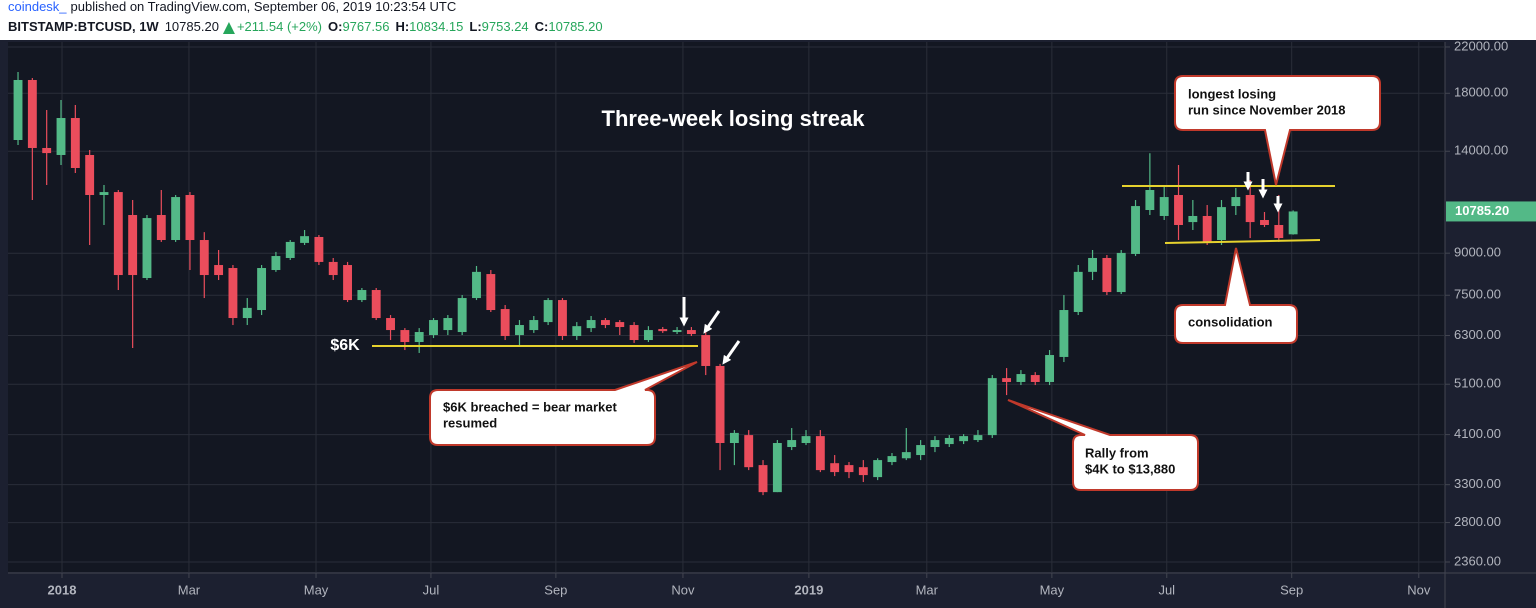  What do you see at coordinates (1482, 210) in the screenshot?
I see `last-price-label: 10785.20` at bounding box center [1482, 210].